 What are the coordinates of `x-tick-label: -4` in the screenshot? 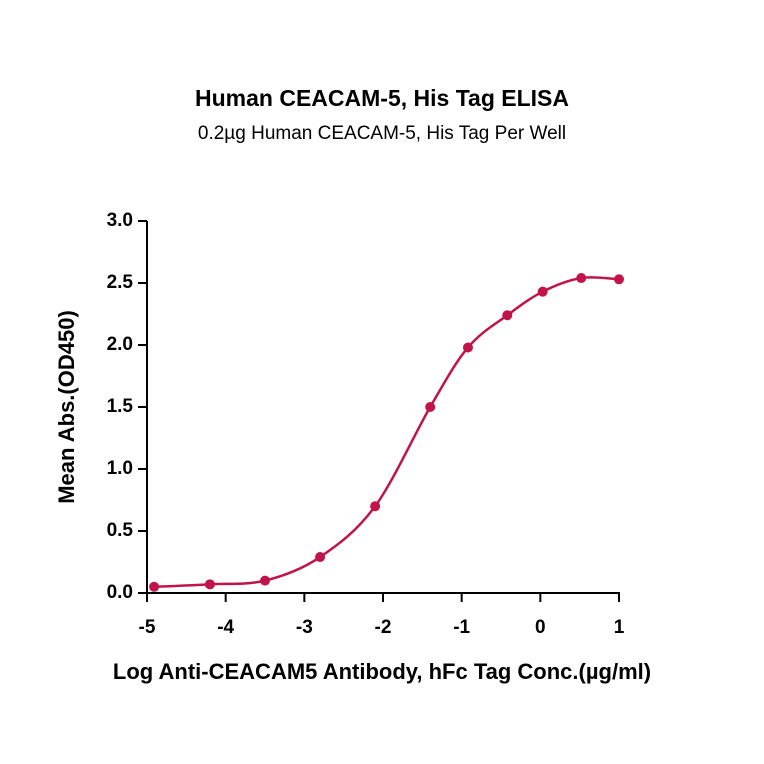 It's located at (225, 627).